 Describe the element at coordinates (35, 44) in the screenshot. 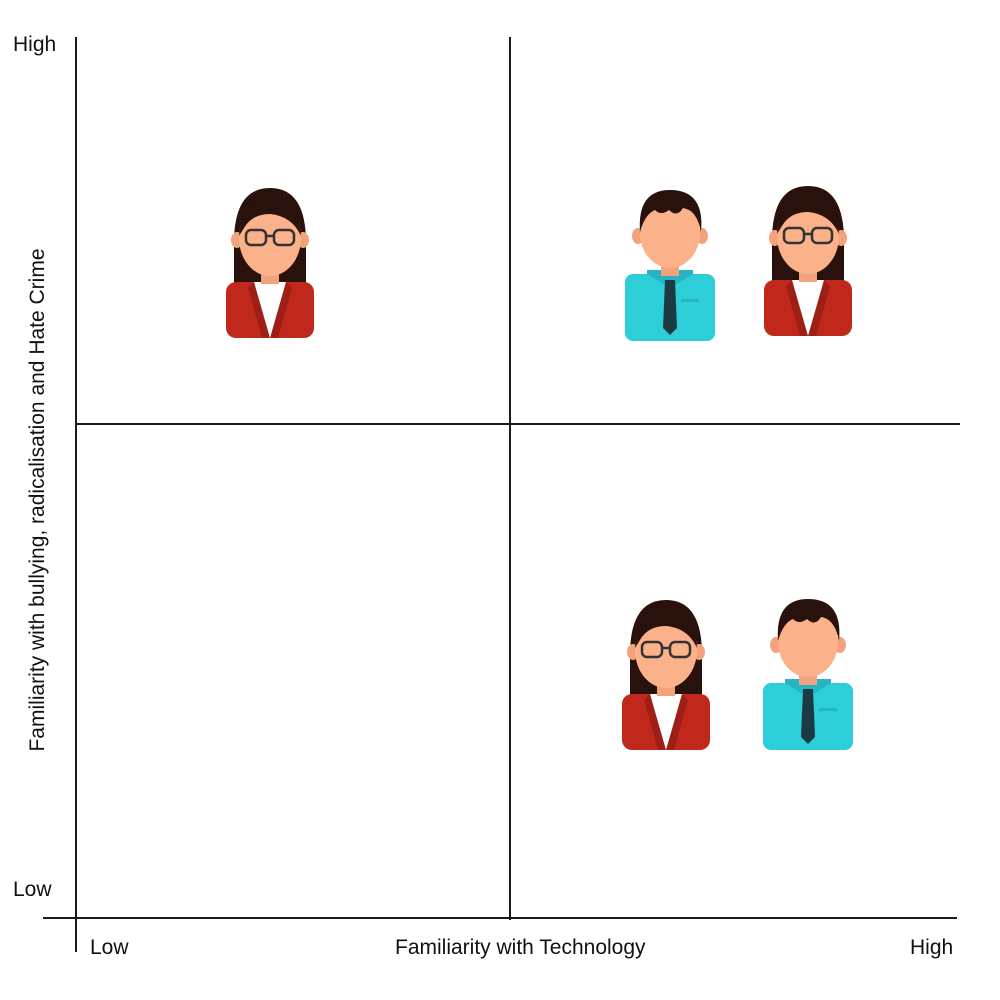

I see `y-axis-high-label: High` at that location.